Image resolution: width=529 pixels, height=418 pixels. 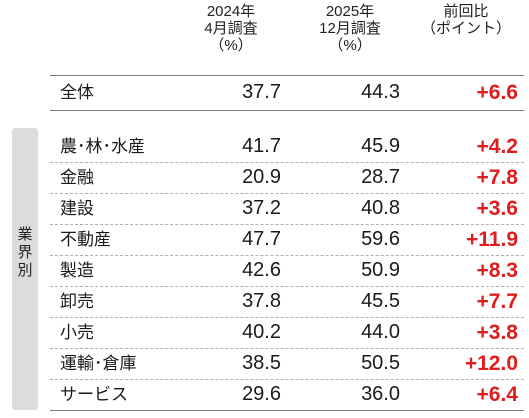 I want to click on table-row: 運輸･倉庫 38.5 50.5 +12.0, so click(x=287, y=363).